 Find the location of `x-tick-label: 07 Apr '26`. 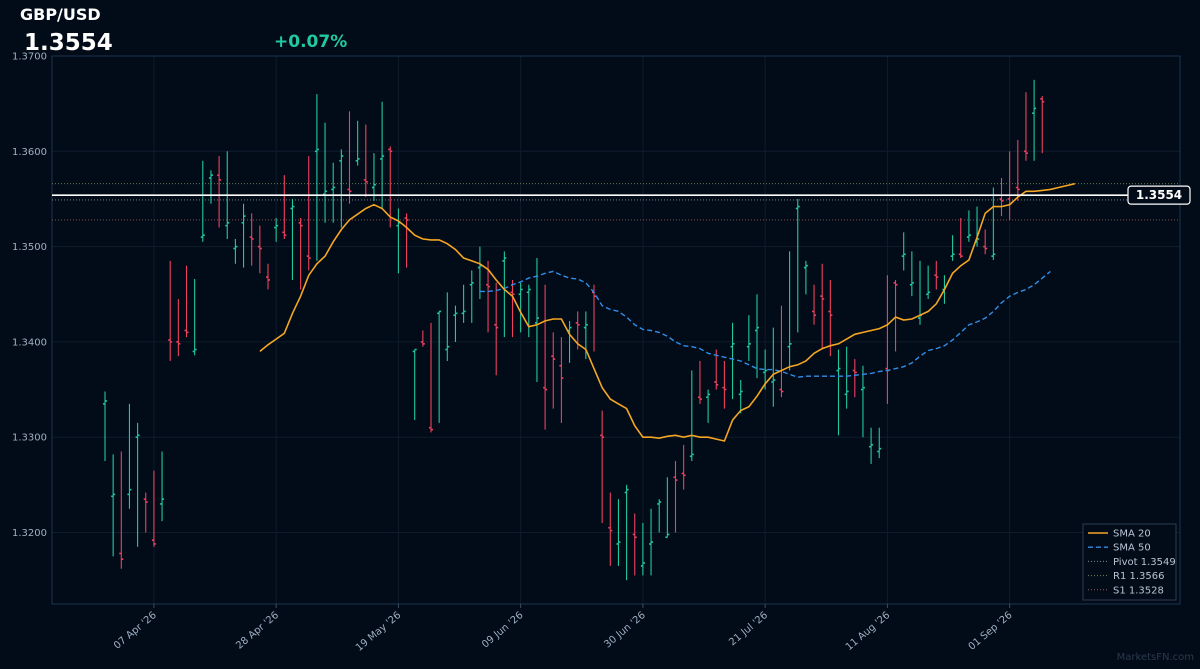

x-tick-label: 07 Apr '26 is located at coordinates (135, 631).